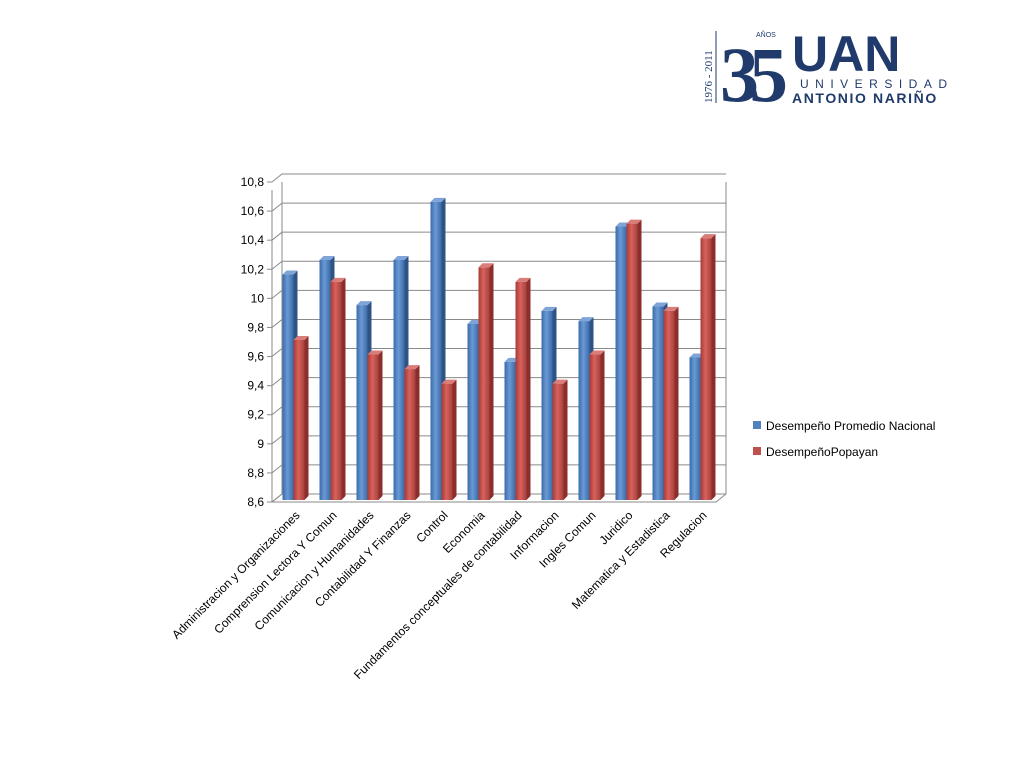 This screenshot has width=1024, height=768. Describe the element at coordinates (822, 452) in the screenshot. I see `legend-label-popayan: DesempeñoPopayan` at that location.